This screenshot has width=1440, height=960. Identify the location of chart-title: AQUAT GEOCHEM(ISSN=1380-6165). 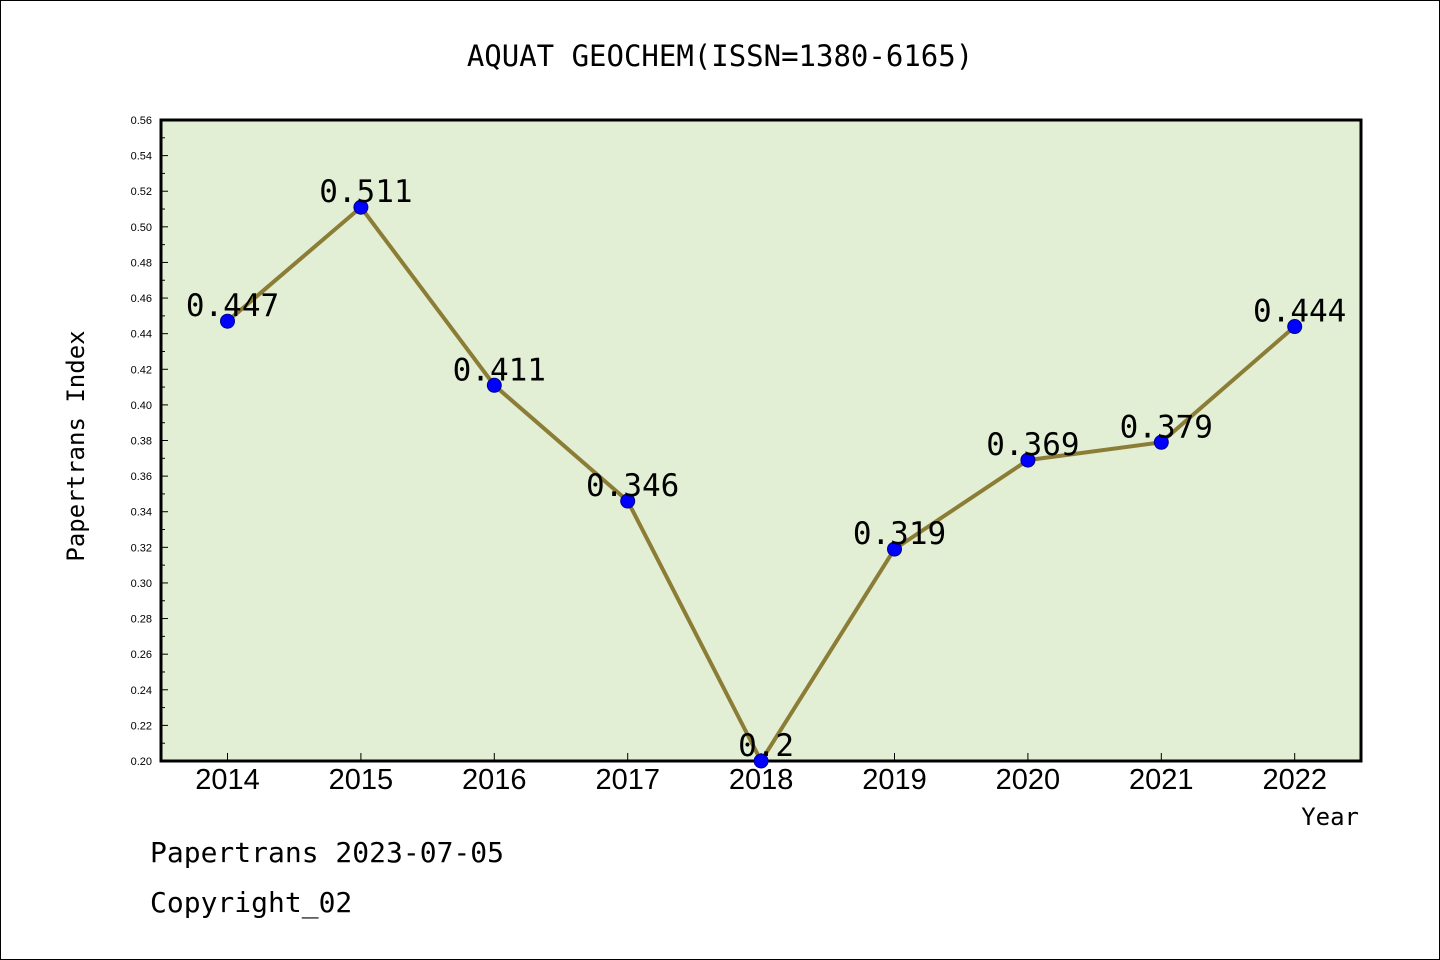
(720, 56).